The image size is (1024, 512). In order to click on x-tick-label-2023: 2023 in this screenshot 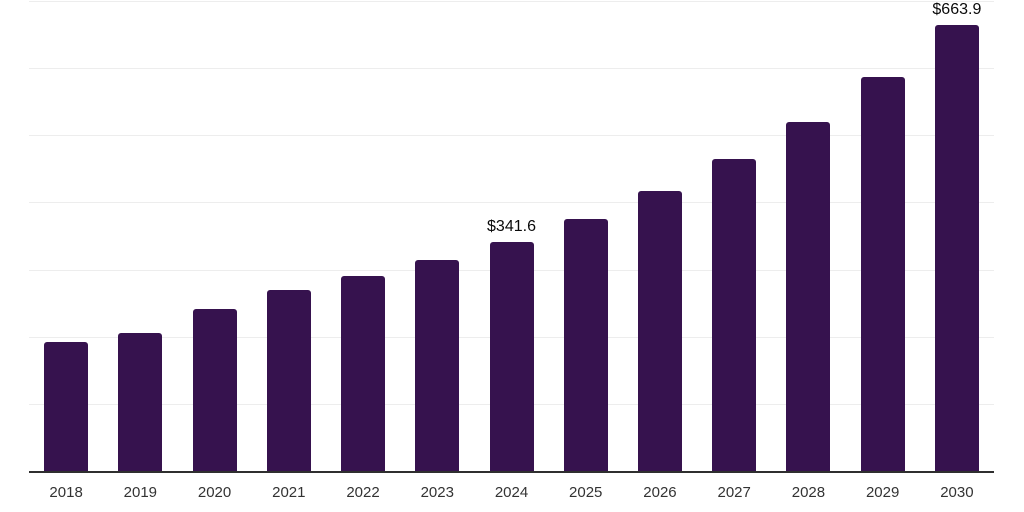, I will do `click(437, 492)`.